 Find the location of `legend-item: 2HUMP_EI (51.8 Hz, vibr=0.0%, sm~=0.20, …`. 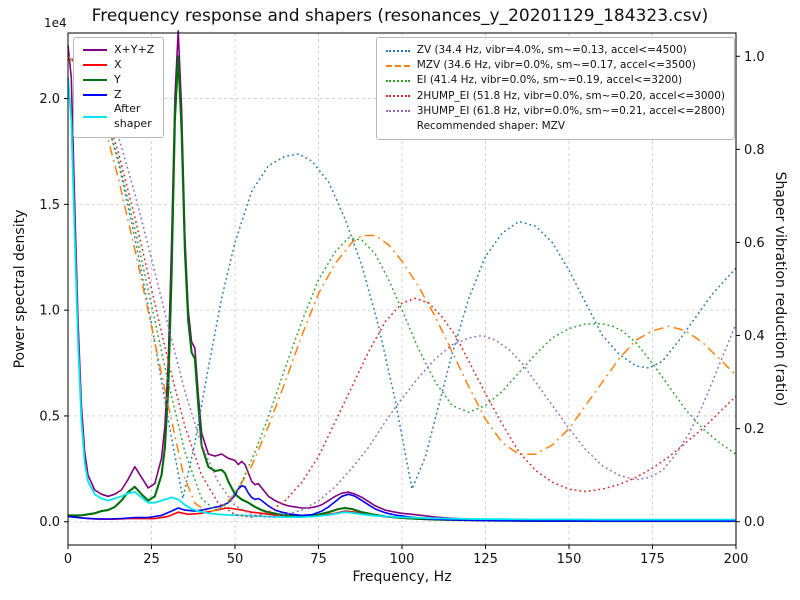

legend-item: 2HUMP_EI (51.8 Hz, vibr=0.0%, sm~=0.20, … is located at coordinates (555, 96).